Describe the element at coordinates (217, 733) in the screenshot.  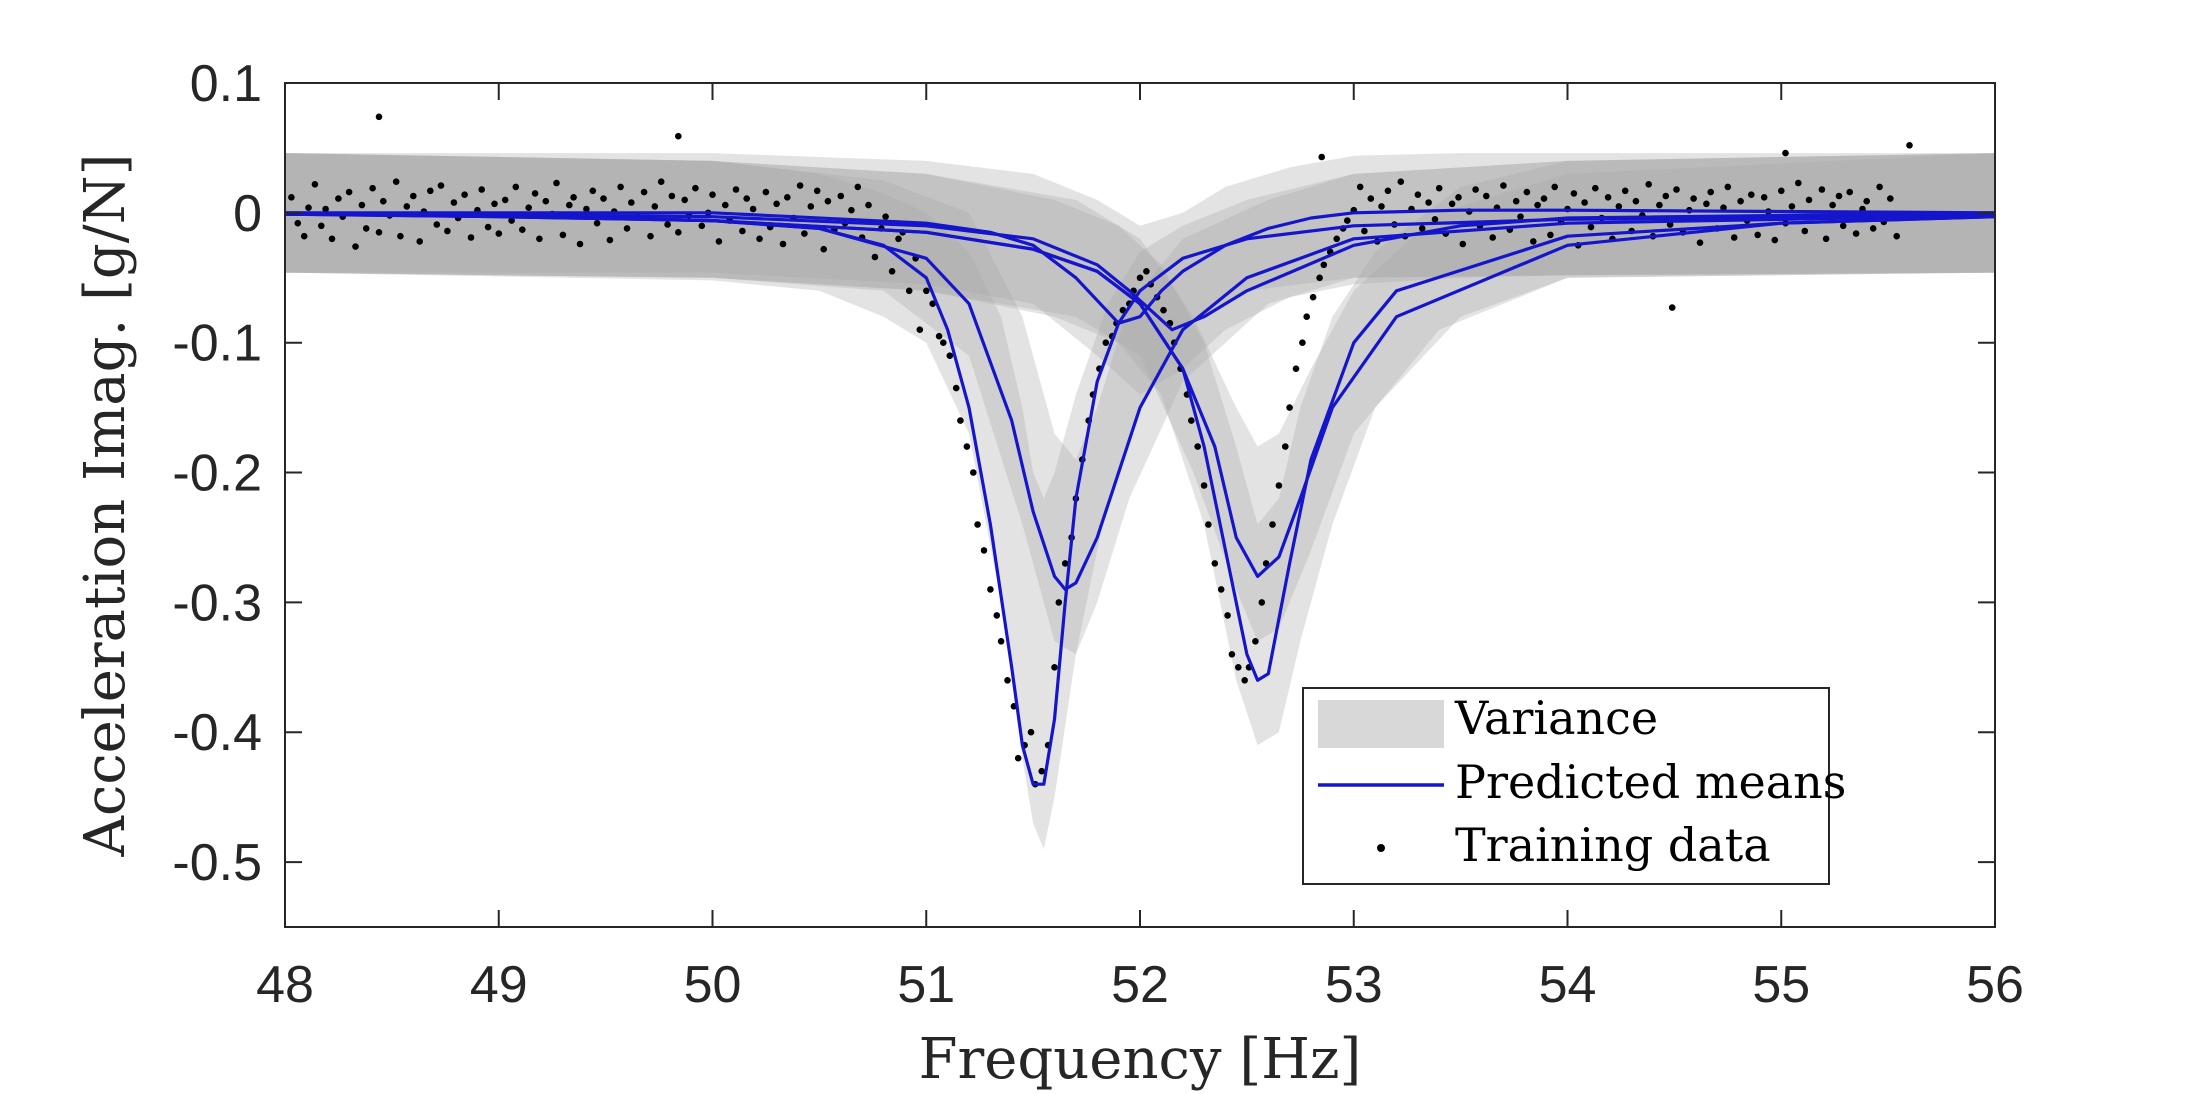
I see `y-tick-label: -0.4` at that location.